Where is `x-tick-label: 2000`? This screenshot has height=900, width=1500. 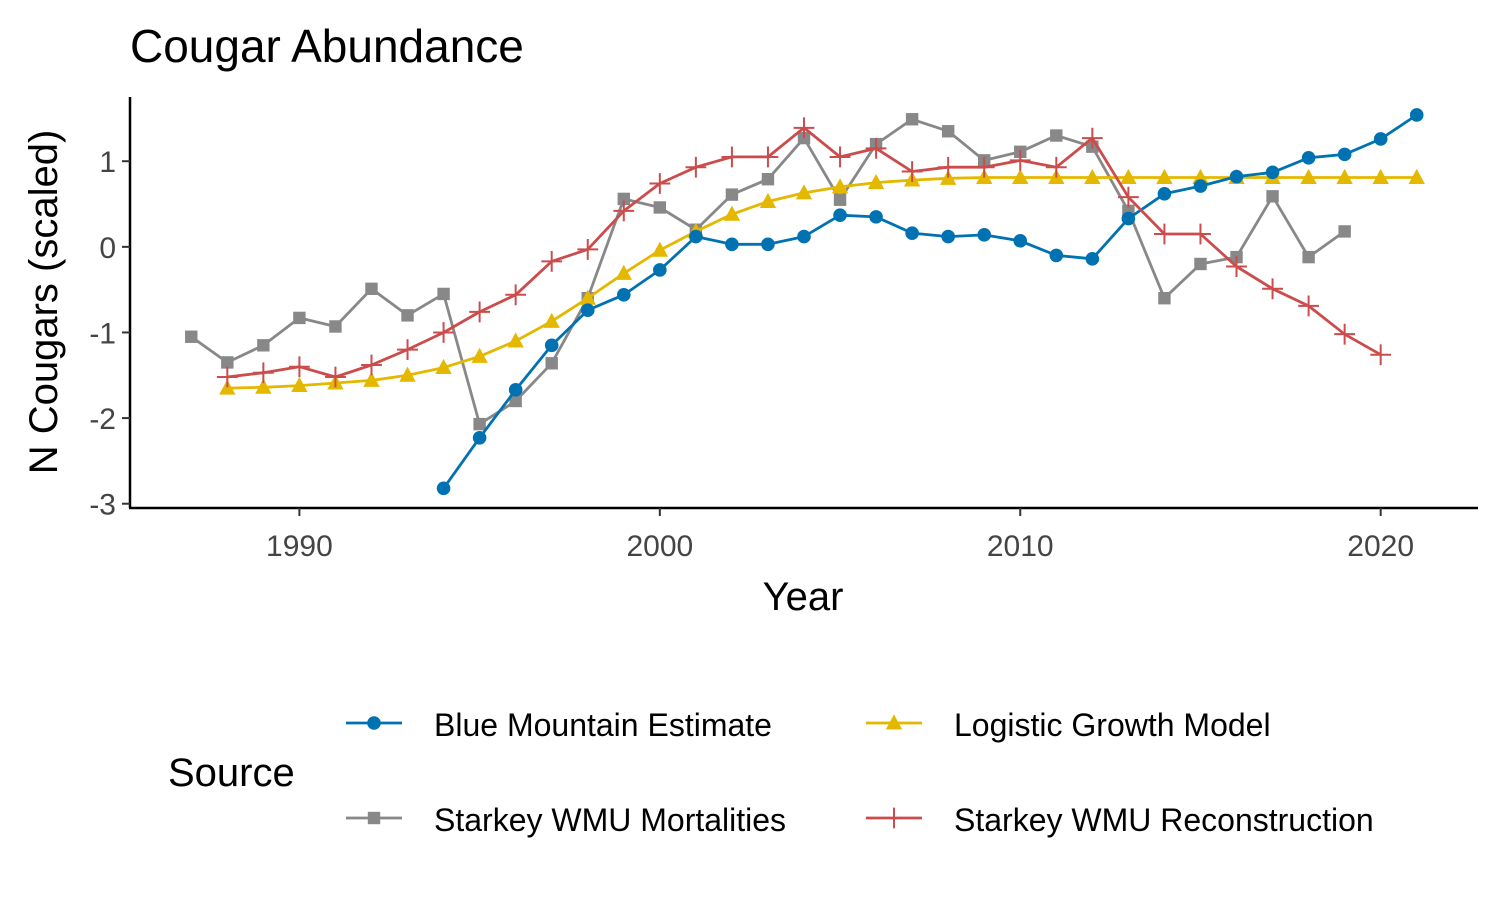
x-tick-label: 2000 is located at coordinates (659, 546).